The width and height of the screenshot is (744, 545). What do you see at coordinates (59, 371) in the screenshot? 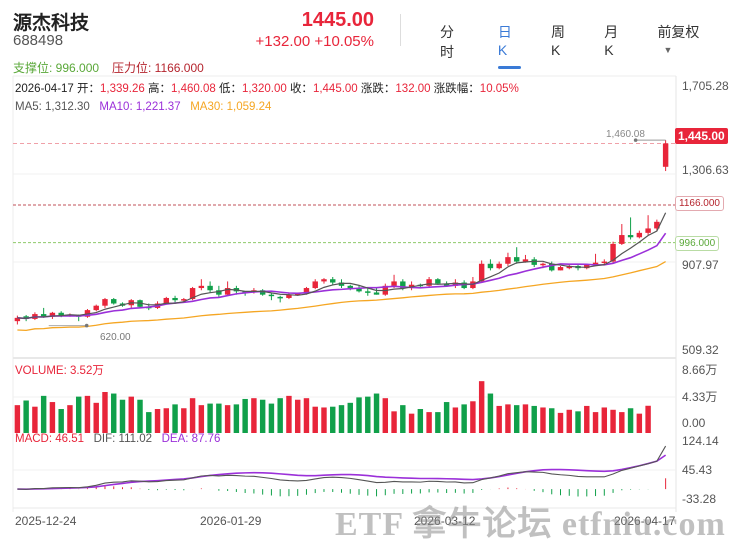
I see `volume-label: VOLUME: 3.52万` at bounding box center [59, 371].